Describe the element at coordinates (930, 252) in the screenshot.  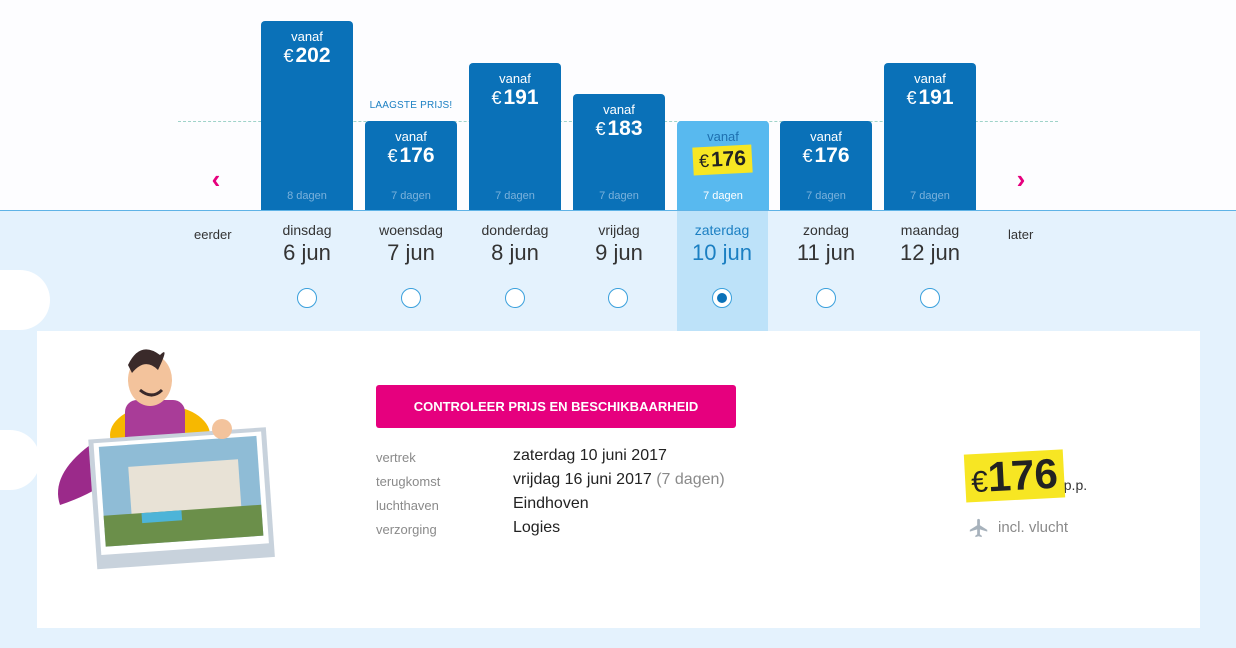
I see `day-date: 12 jun` at that location.